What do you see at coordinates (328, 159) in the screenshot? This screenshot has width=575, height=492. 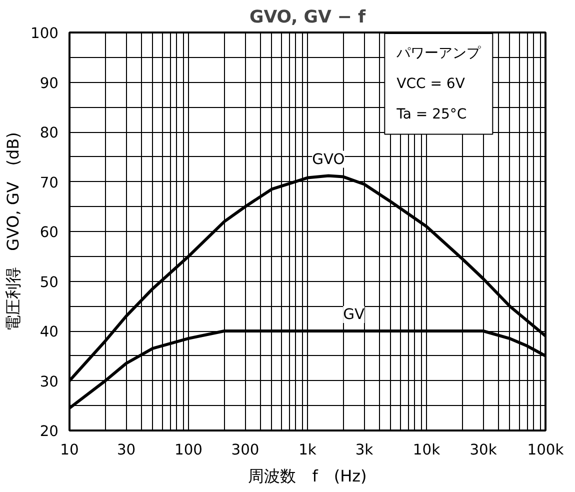 I see `series-label: GVO` at bounding box center [328, 159].